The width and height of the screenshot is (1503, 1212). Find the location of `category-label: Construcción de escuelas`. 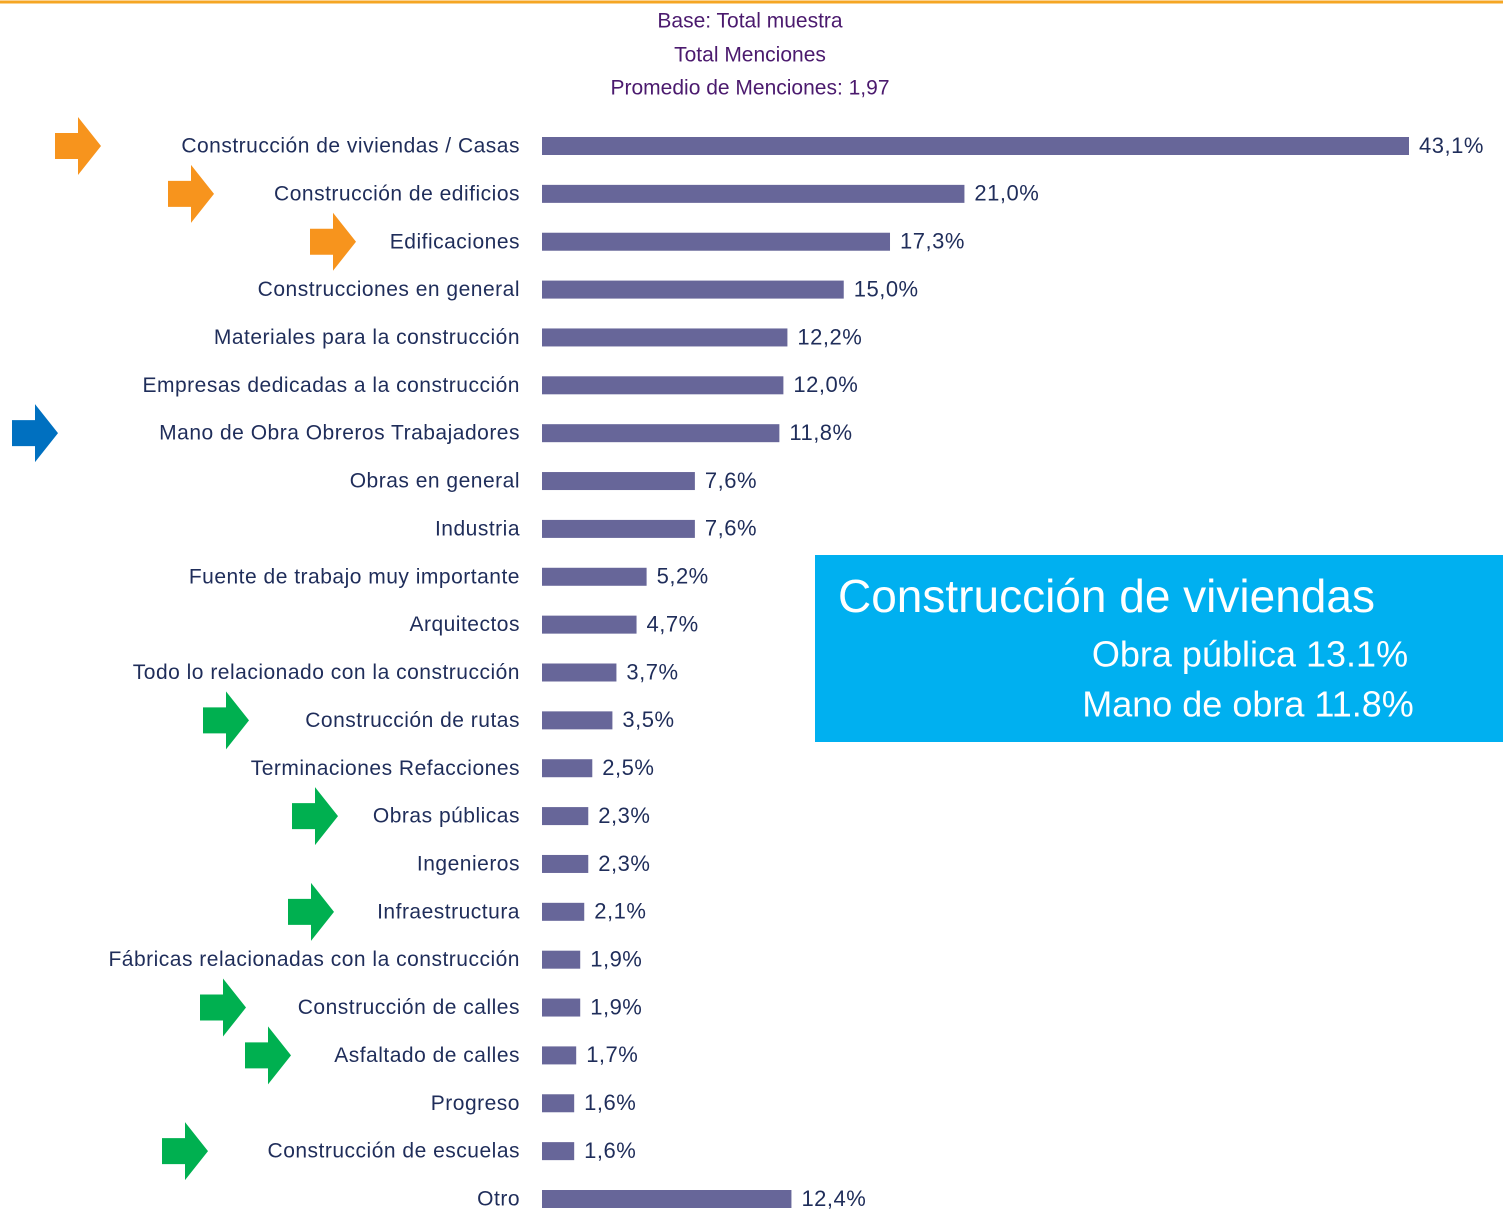

category-label: Construcción de escuelas is located at coordinates (394, 1151).